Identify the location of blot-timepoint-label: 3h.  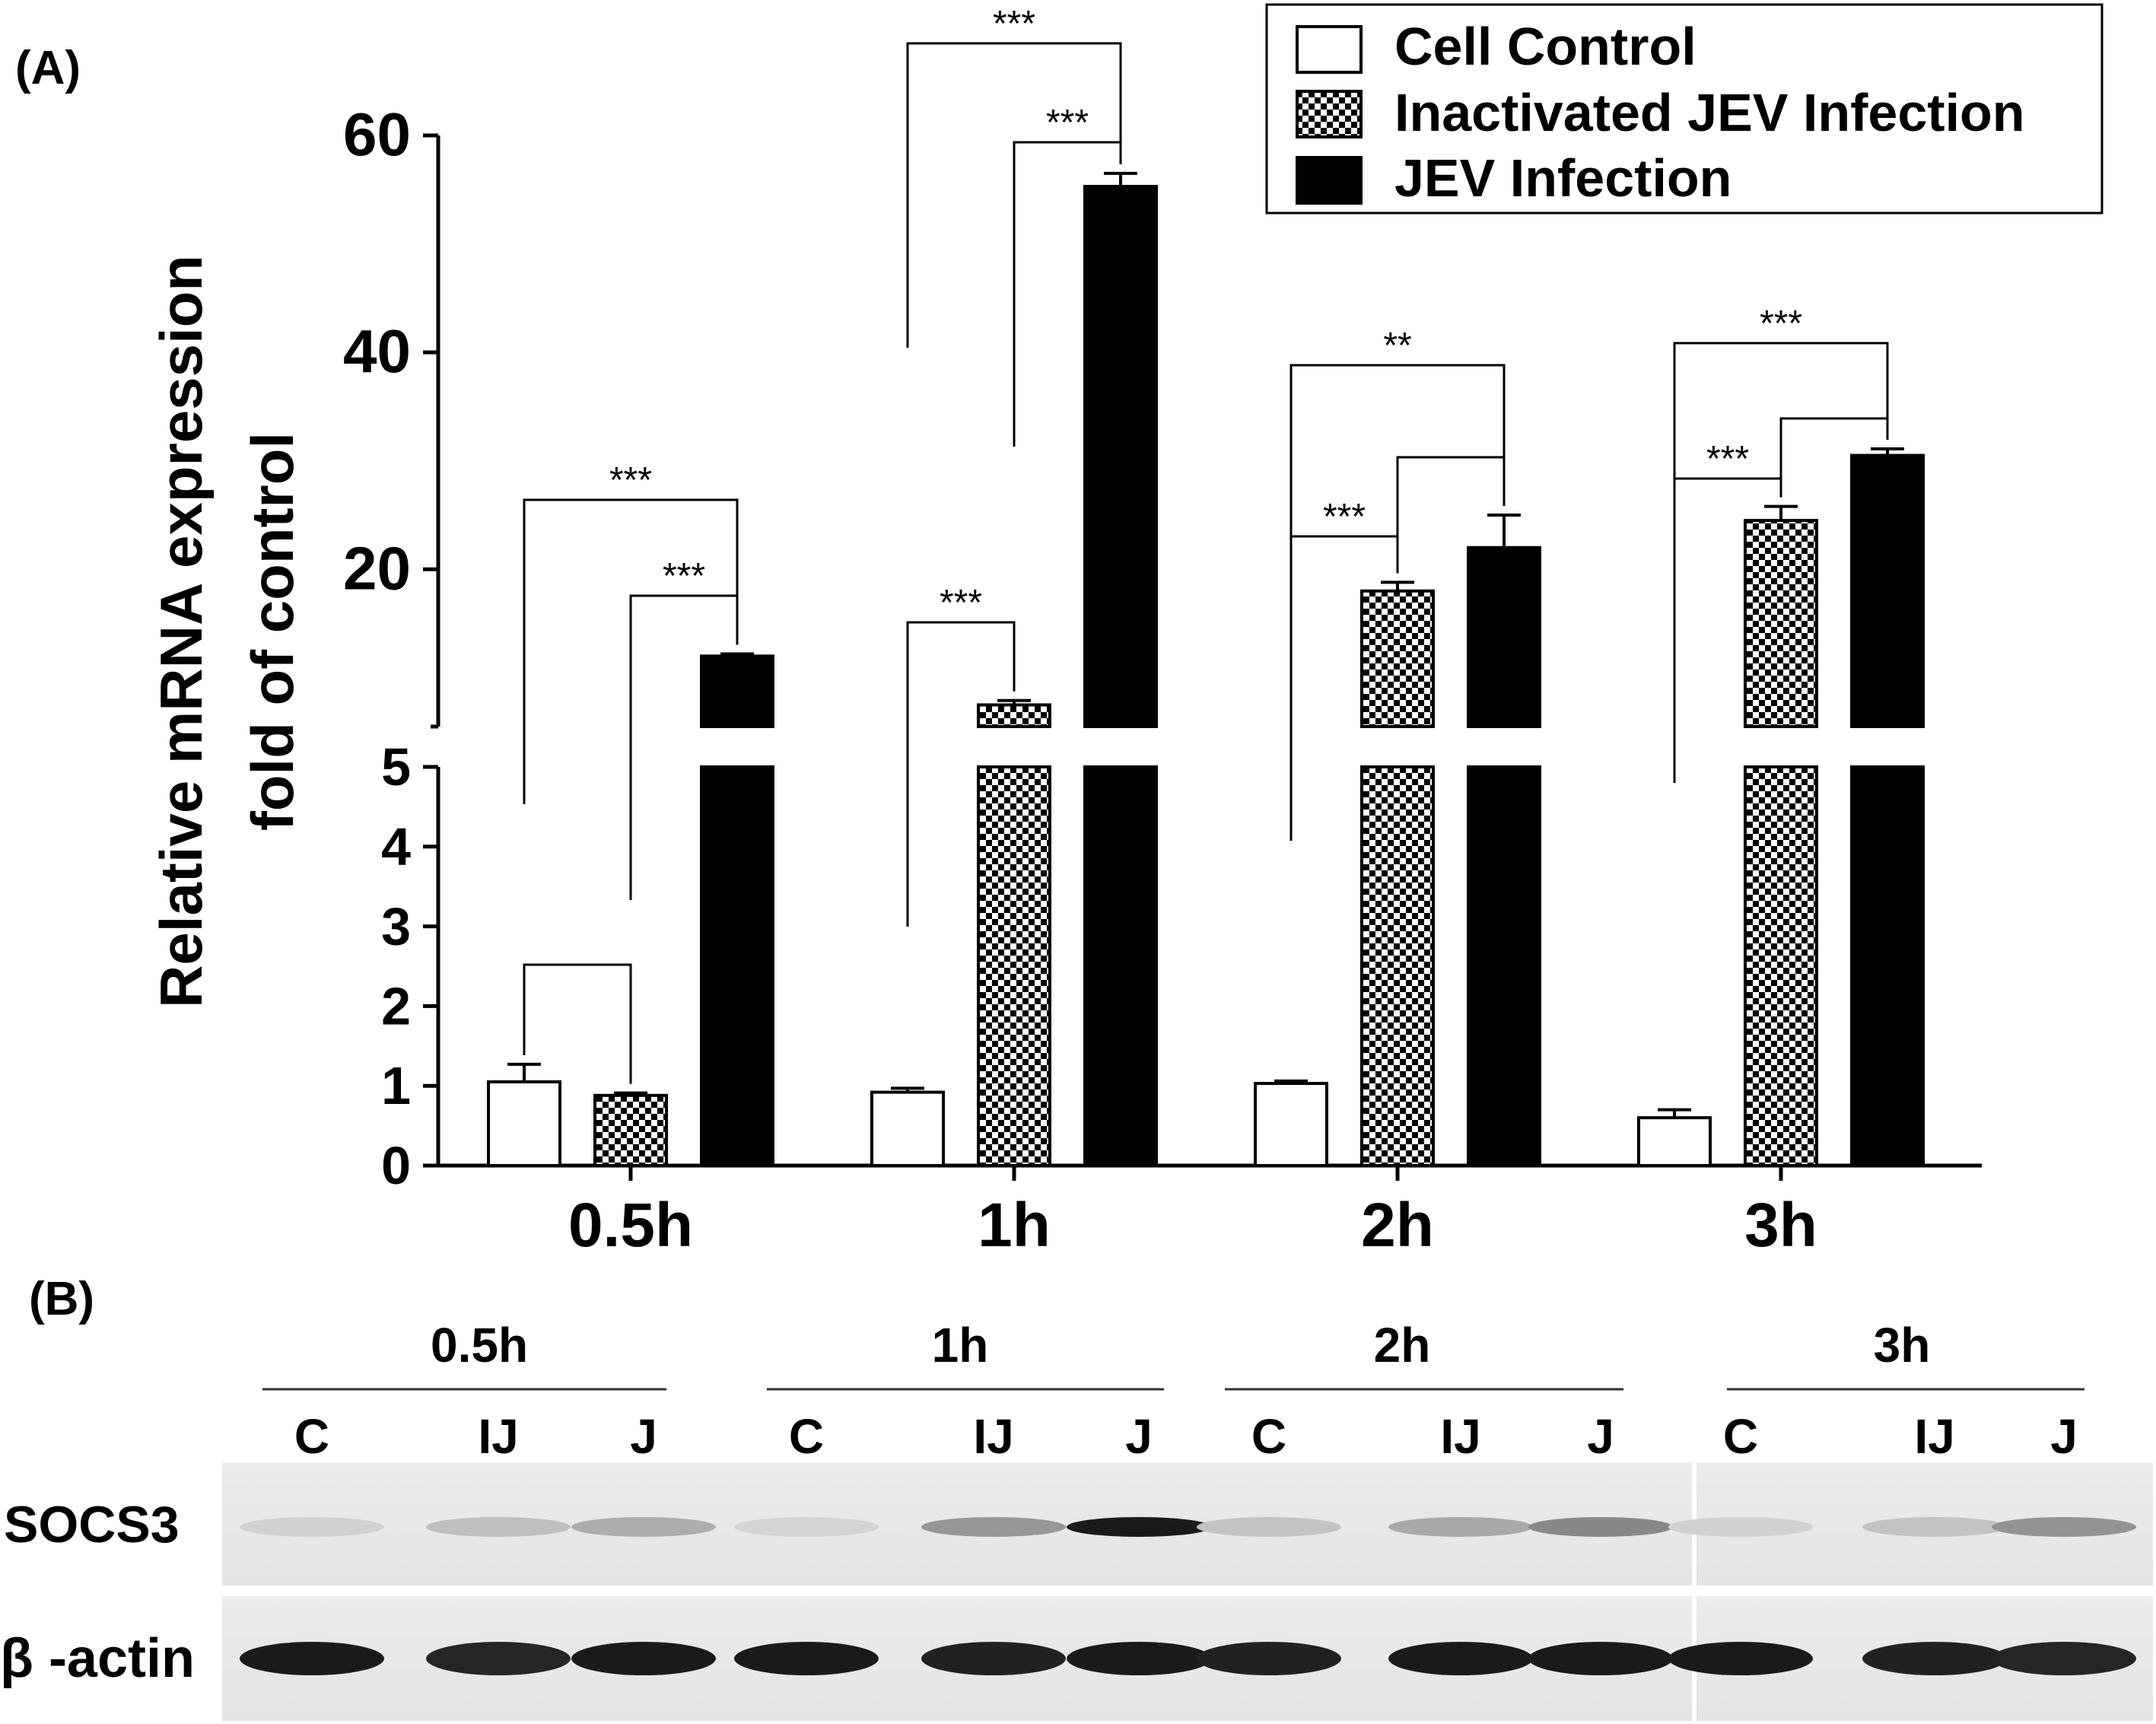
(1903, 1345).